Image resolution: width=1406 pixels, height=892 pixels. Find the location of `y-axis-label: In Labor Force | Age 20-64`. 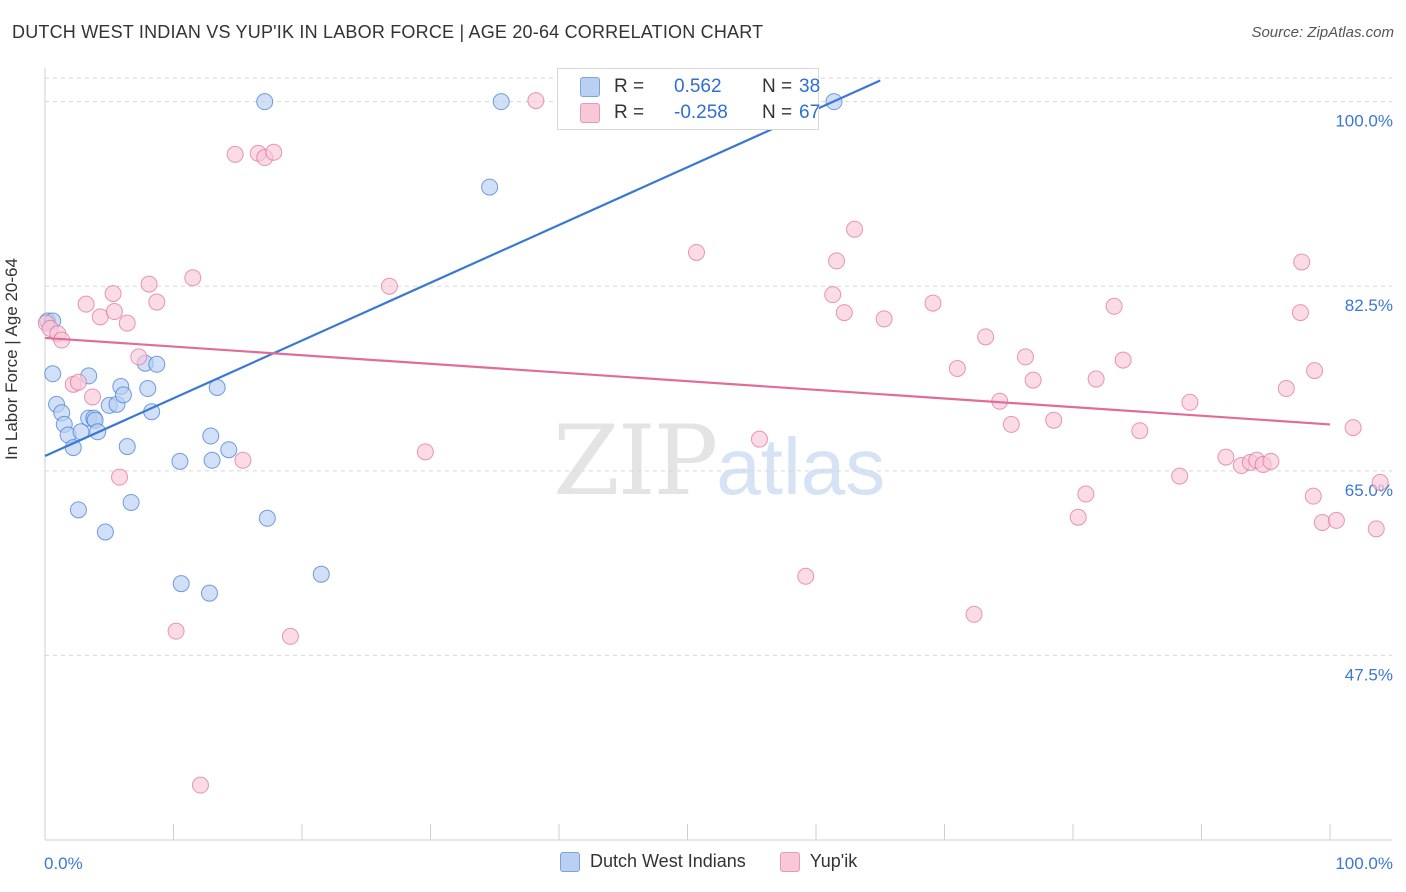

y-axis-label: In Labor Force | Age 20-64 is located at coordinates (11, 359).